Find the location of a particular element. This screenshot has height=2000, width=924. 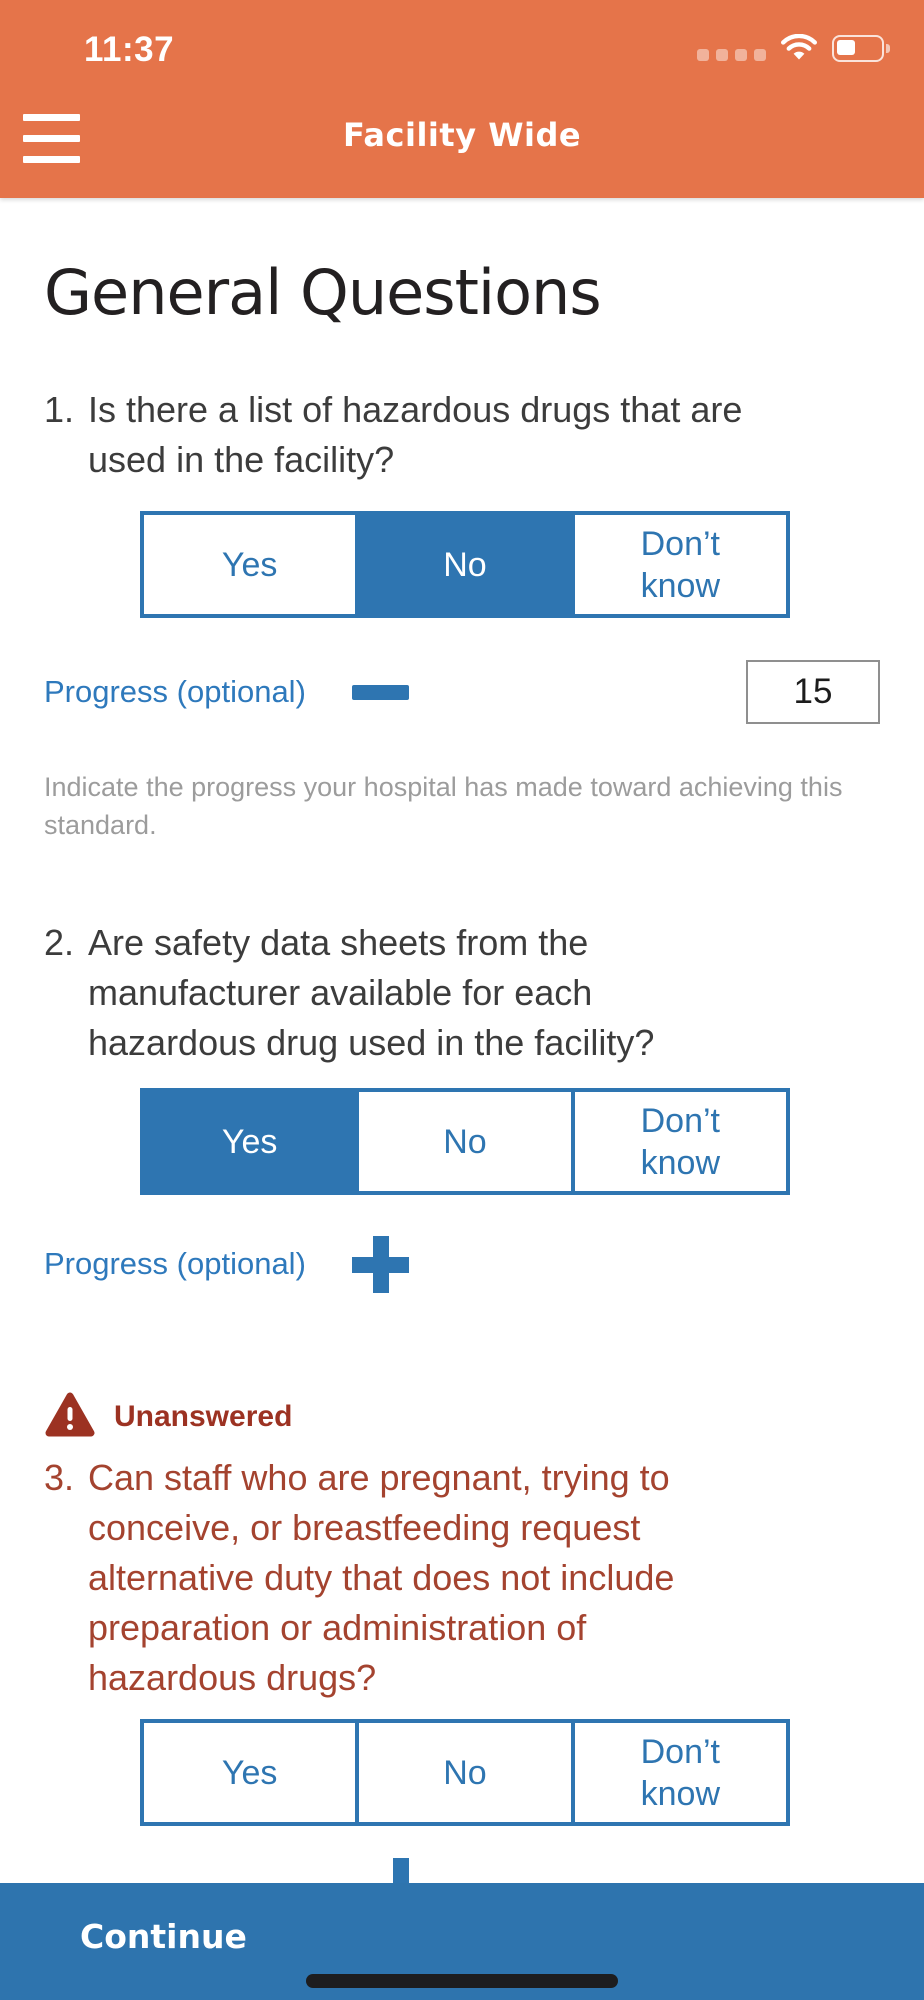

page-header-title: Facility Wide is located at coordinates (462, 135).